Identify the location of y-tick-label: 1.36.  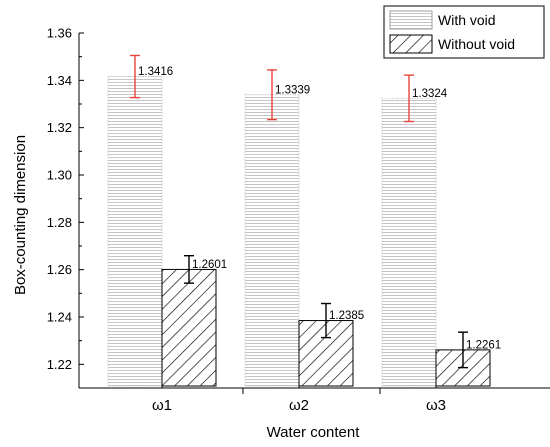
(59, 33).